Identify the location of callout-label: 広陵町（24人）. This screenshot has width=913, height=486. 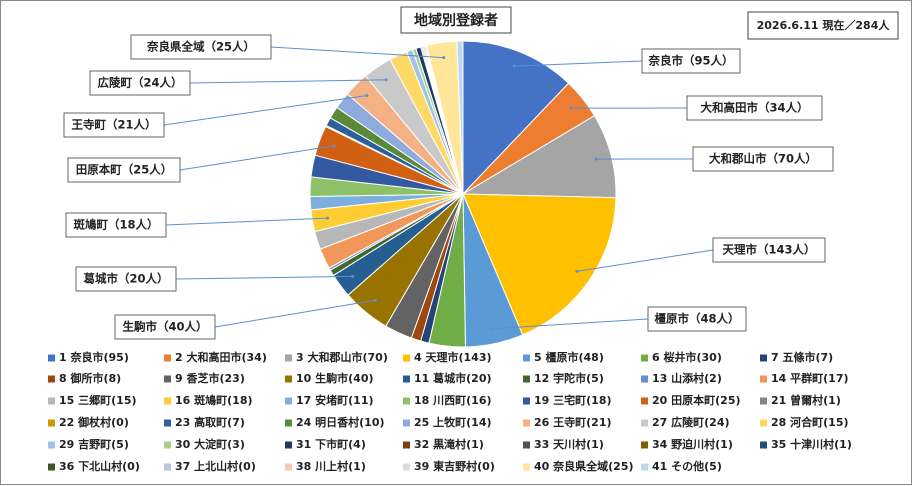
(139, 83).